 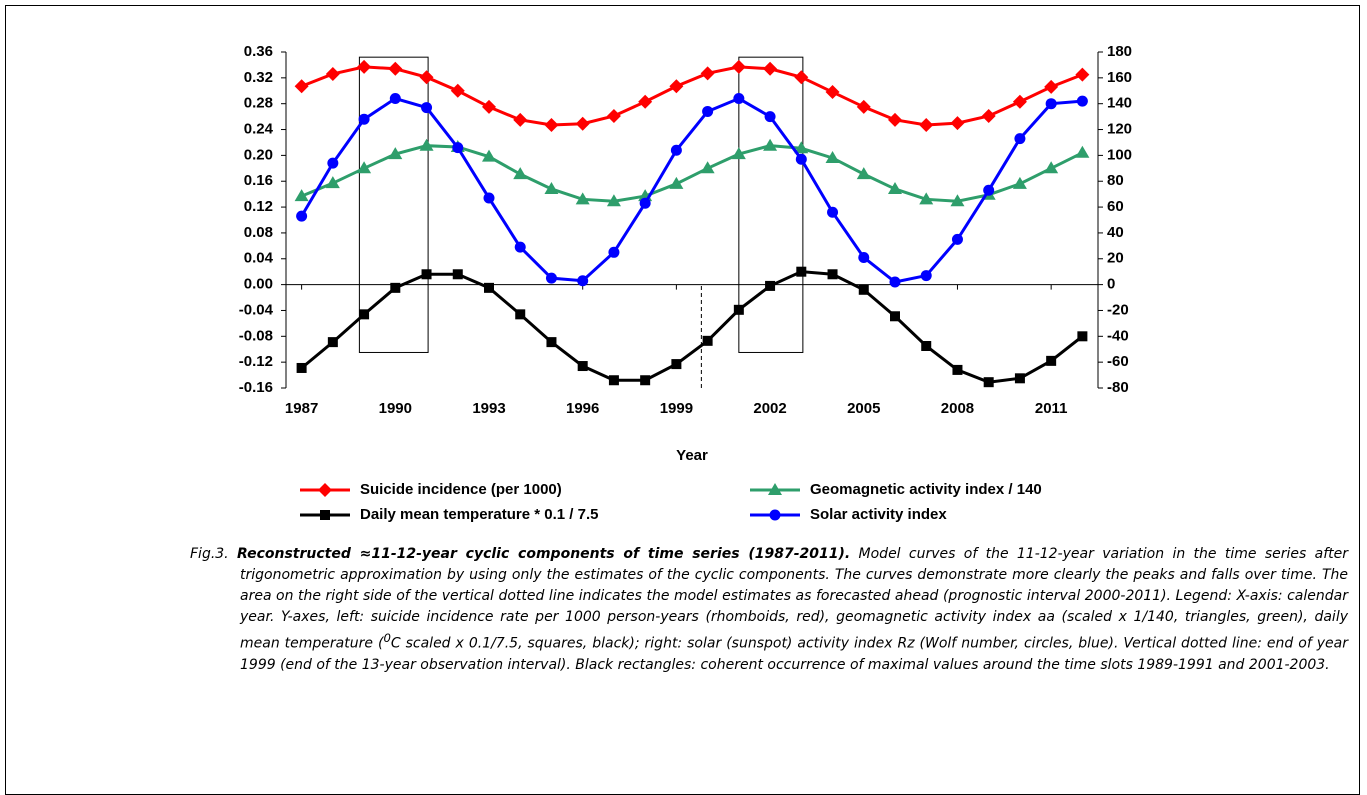 What do you see at coordinates (1119, 129) in the screenshot?
I see `y2-tick-label: 120` at bounding box center [1119, 129].